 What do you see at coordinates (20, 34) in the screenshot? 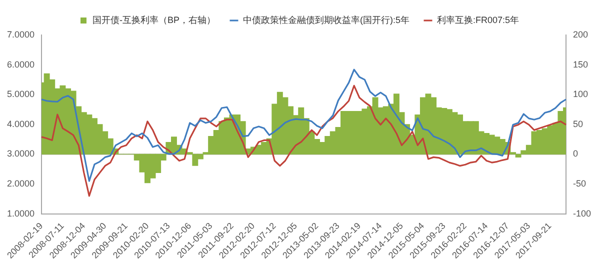
I see `y-tick-label: 7.0000` at bounding box center [20, 34].